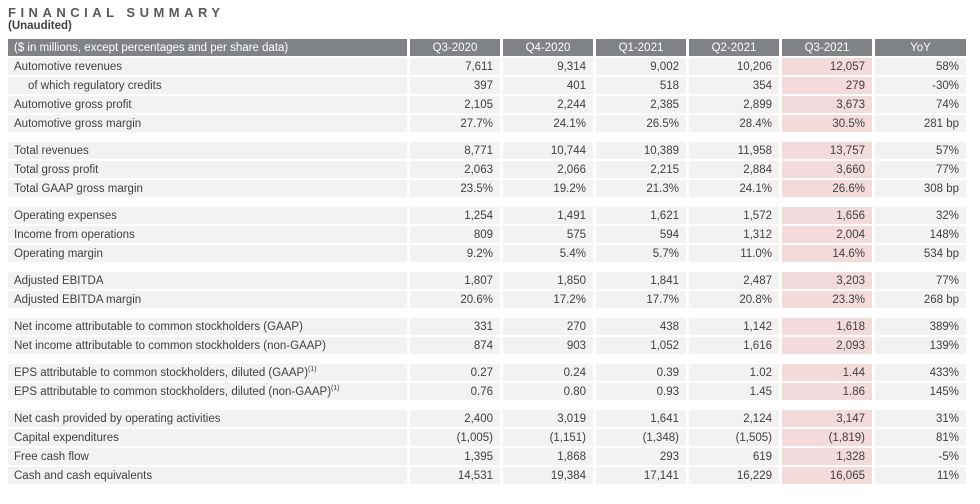 The width and height of the screenshot is (980, 504). I want to click on row-label-text: Cash and cash equivalents, so click(83, 475).